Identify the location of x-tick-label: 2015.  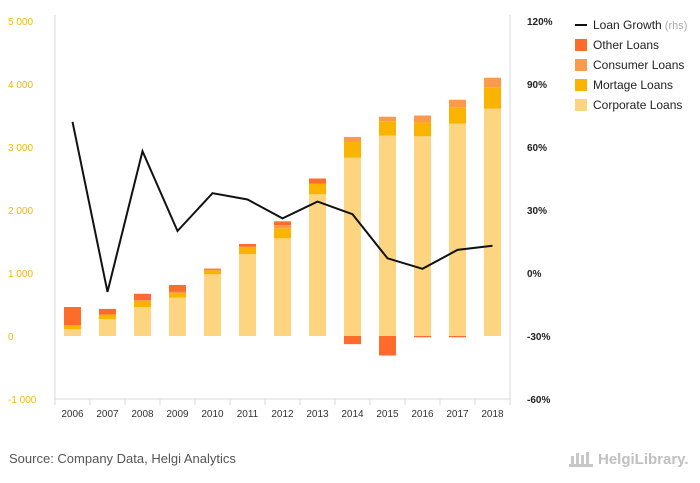
(387, 414).